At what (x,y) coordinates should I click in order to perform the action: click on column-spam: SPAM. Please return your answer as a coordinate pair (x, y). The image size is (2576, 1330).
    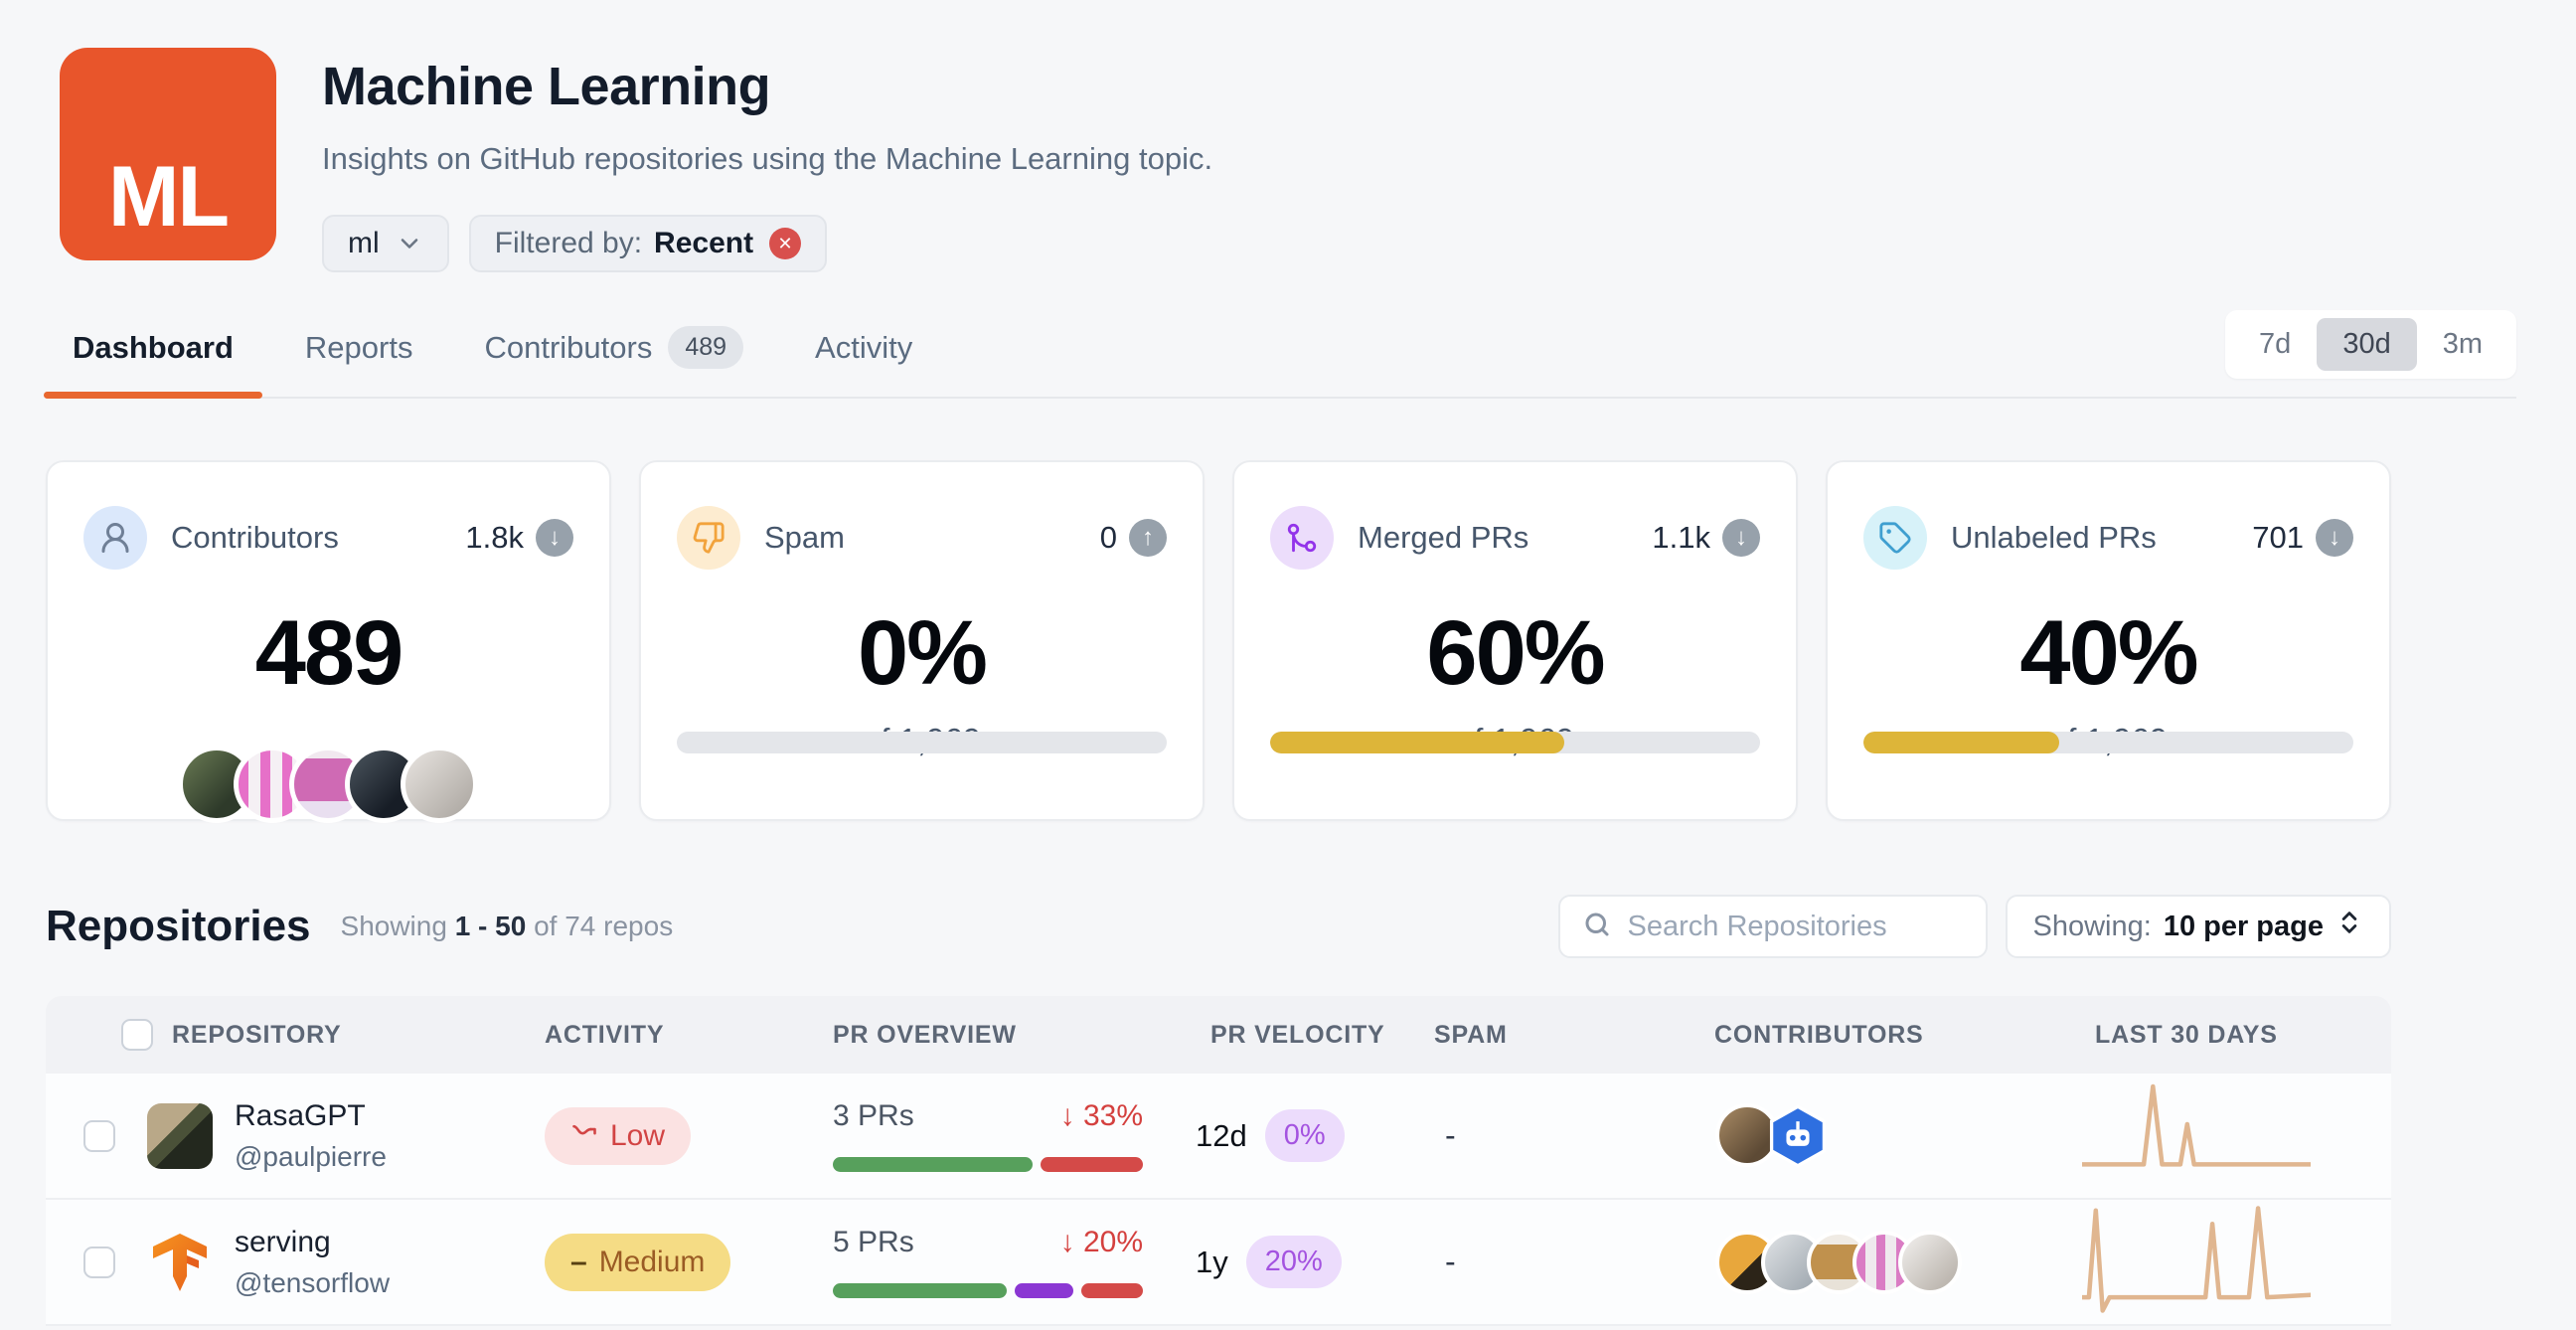
    Looking at the image, I should click on (1471, 1034).